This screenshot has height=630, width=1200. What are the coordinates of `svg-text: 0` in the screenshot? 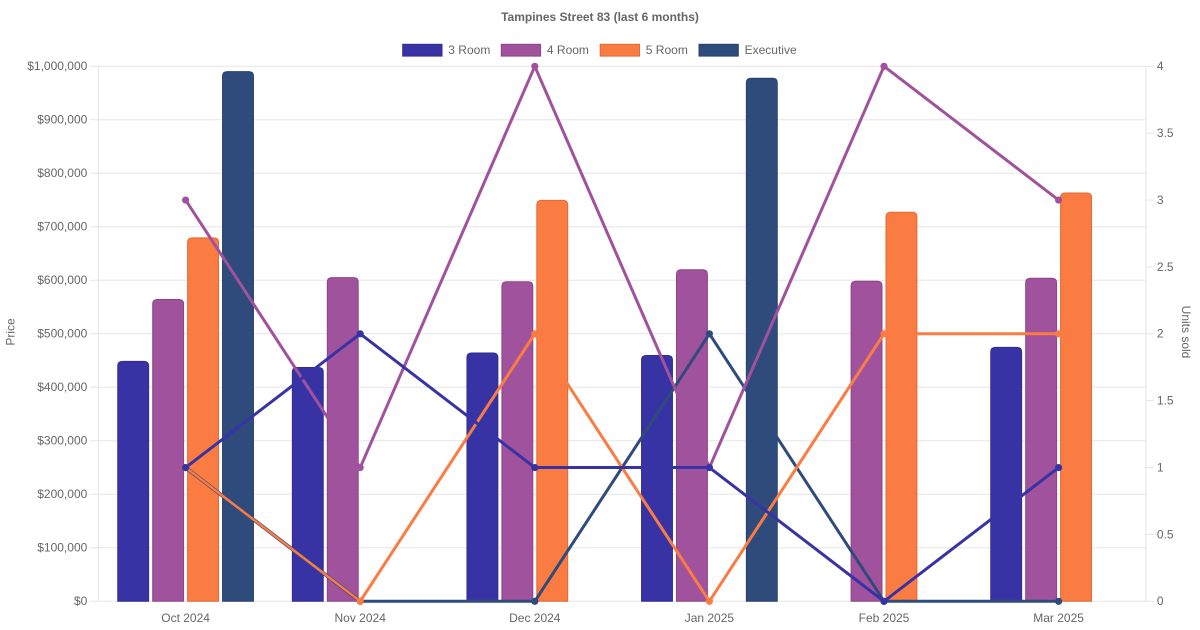 It's located at (1160, 601).